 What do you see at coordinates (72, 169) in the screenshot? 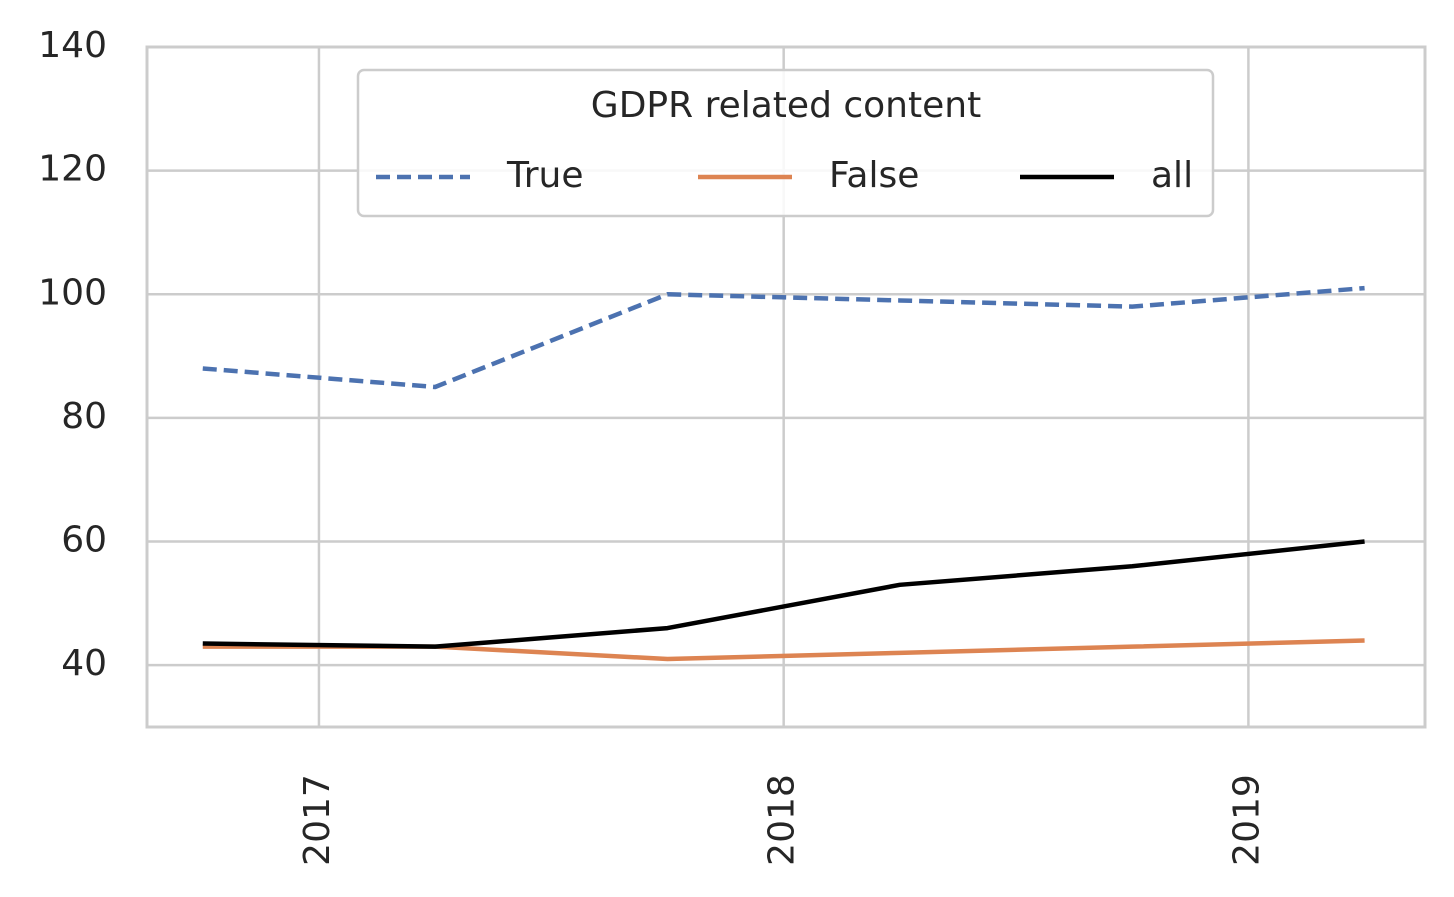
I see `y-tick-label: 120` at bounding box center [72, 169].